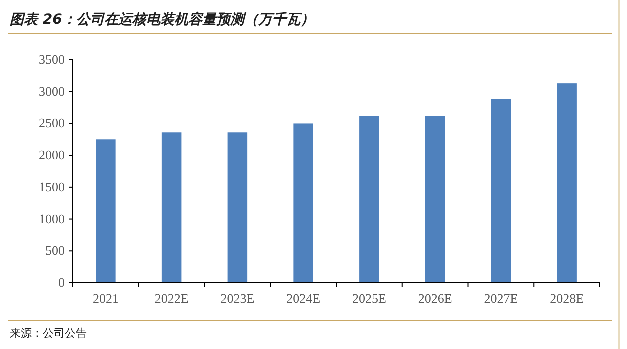  Describe the element at coordinates (61, 282) in the screenshot. I see `y-tick-label: 0` at that location.